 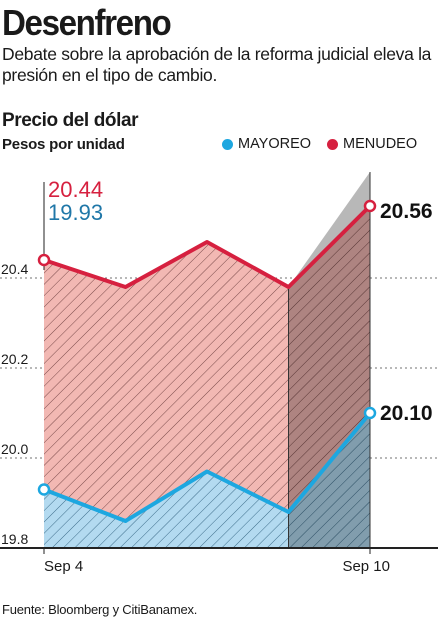 What do you see at coordinates (332, 144) in the screenshot?
I see `menudeo-legend-dot` at bounding box center [332, 144].